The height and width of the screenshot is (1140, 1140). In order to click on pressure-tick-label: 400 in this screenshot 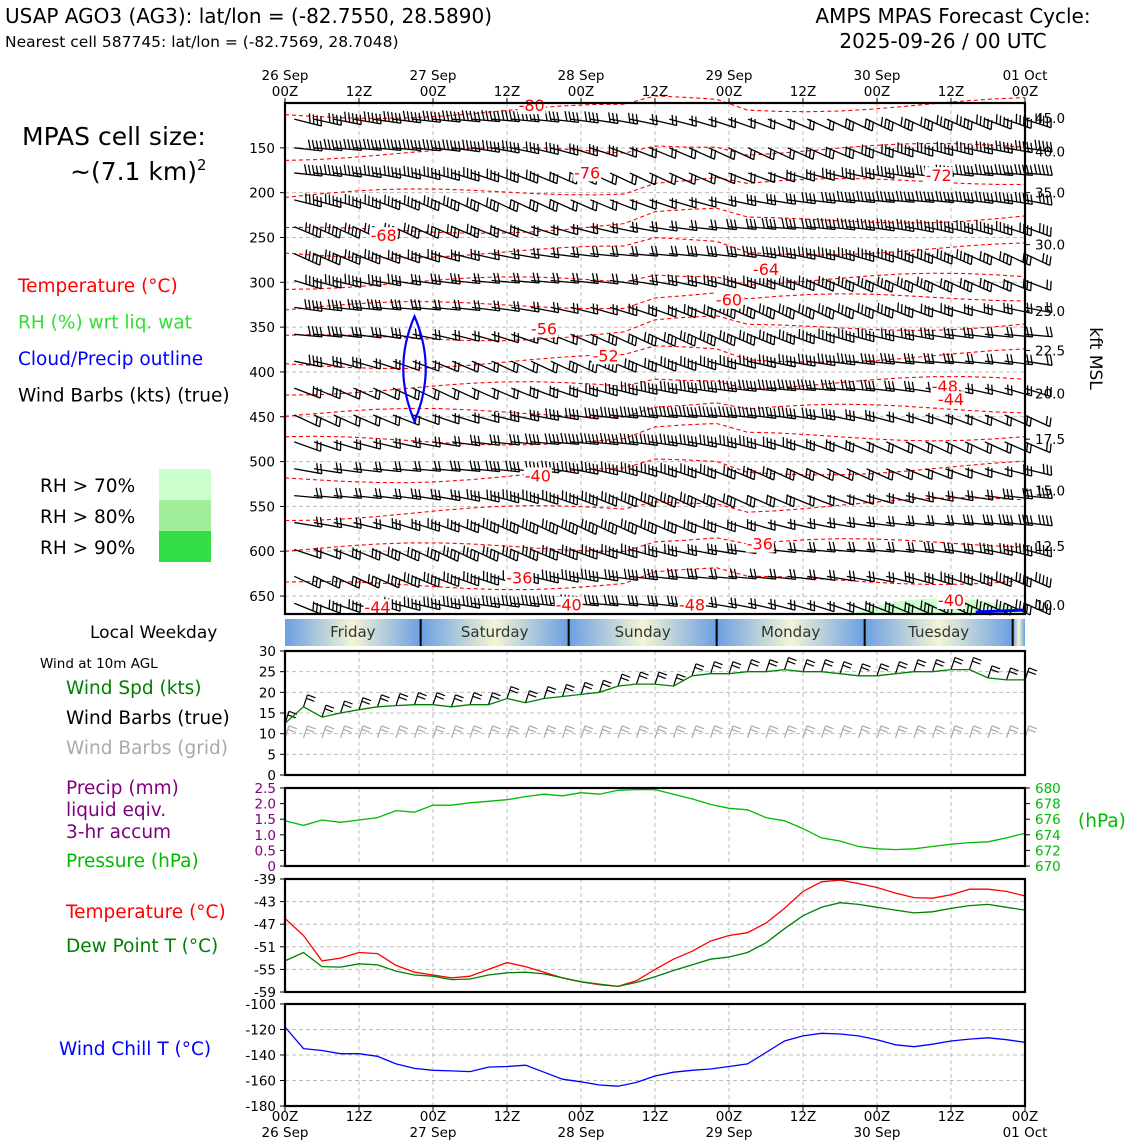, I will do `click(262, 373)`.